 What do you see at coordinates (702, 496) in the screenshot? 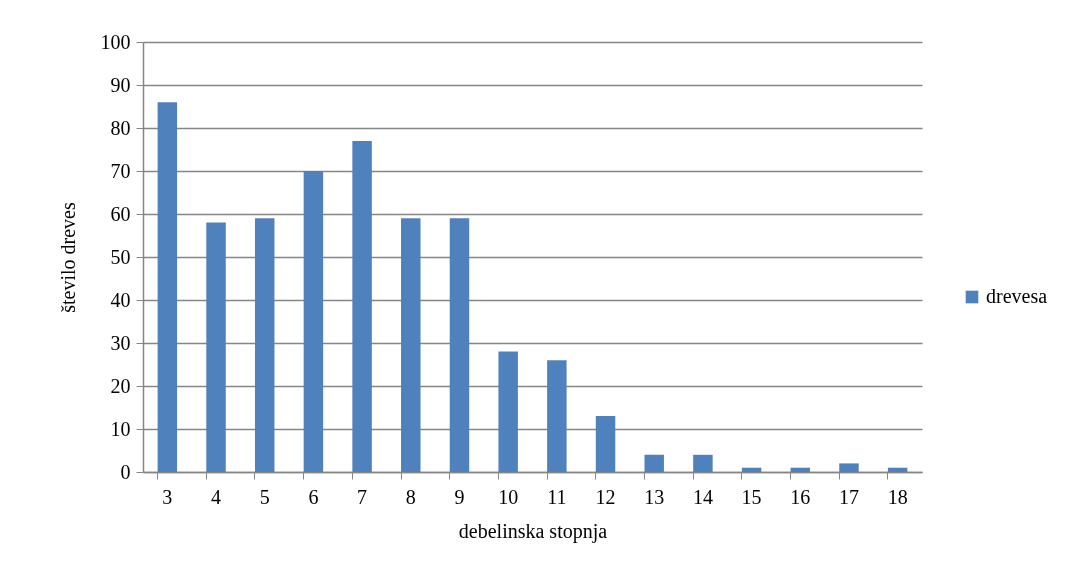
I see `x-tick-label: 14` at bounding box center [702, 496].